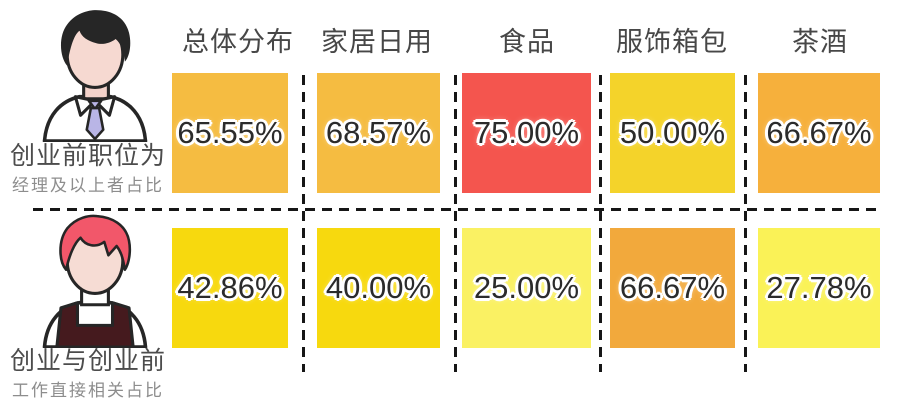 The height and width of the screenshot is (418, 916). What do you see at coordinates (457, 209) in the screenshot?
I see `row-divider` at bounding box center [457, 209].